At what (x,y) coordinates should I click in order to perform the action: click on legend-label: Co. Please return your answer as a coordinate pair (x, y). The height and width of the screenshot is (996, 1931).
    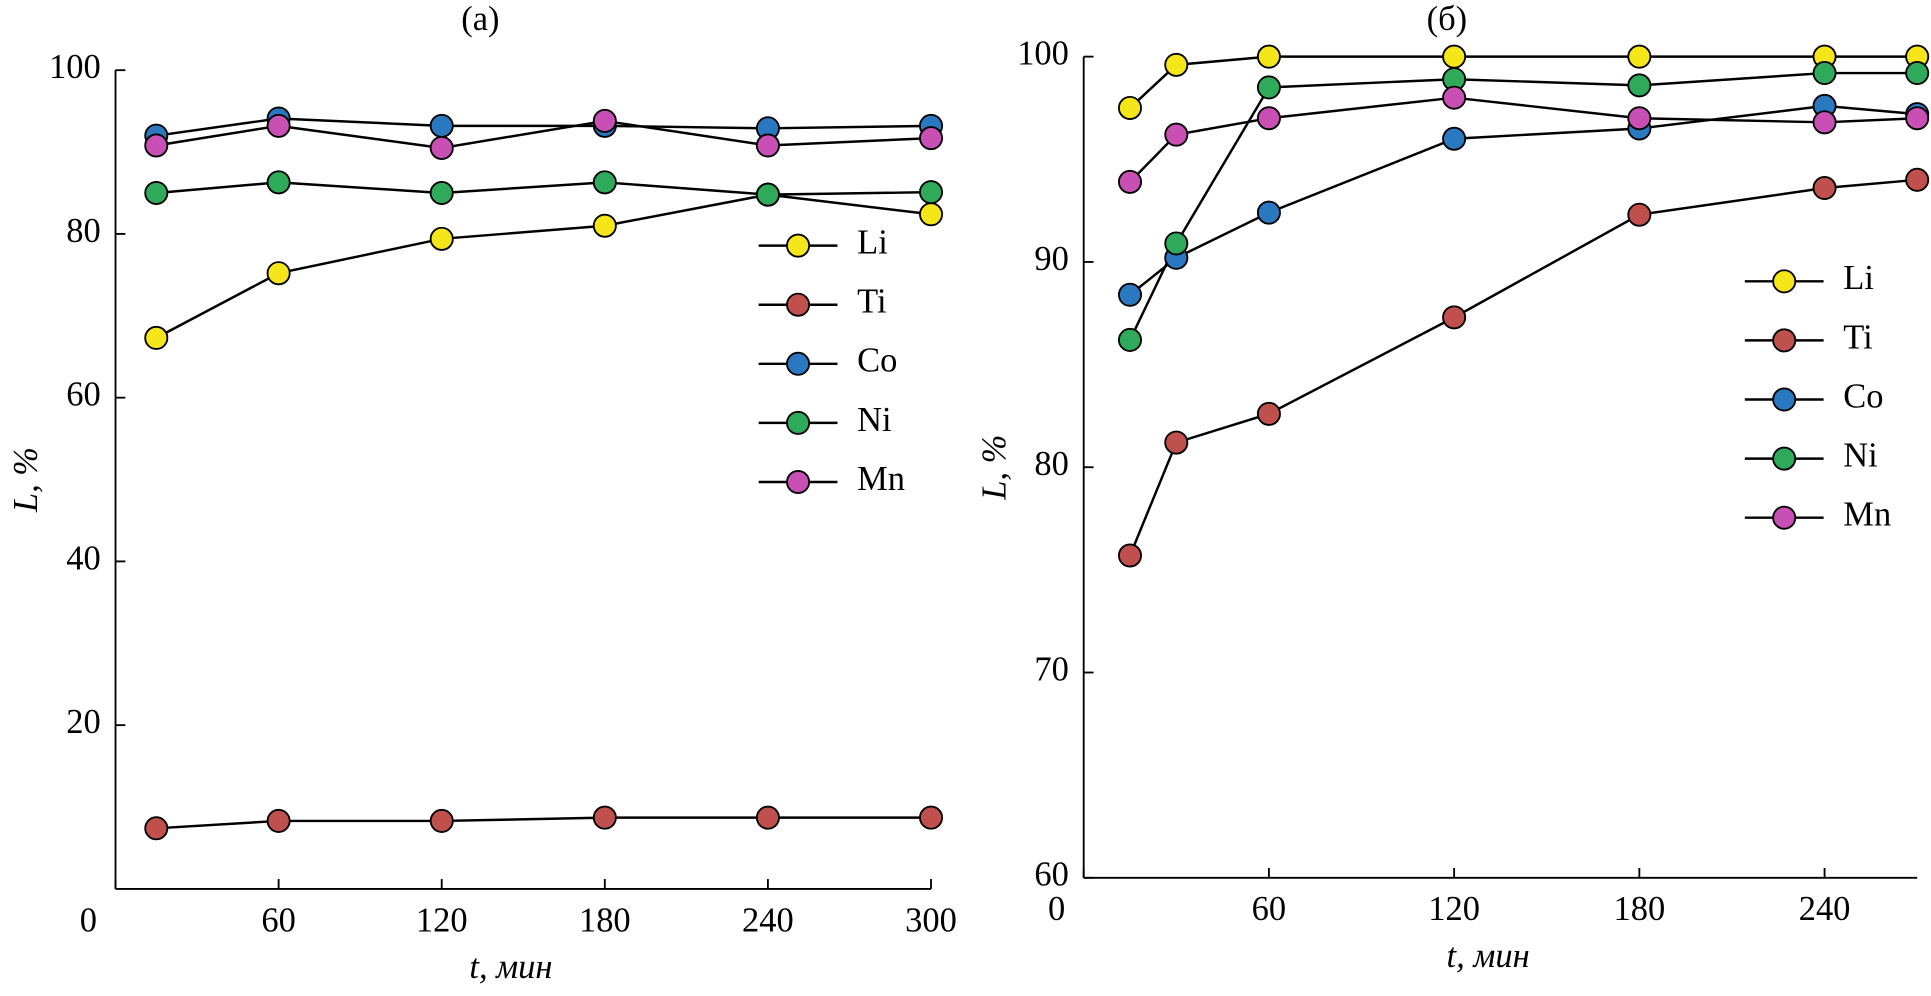
    Looking at the image, I should click on (877, 361).